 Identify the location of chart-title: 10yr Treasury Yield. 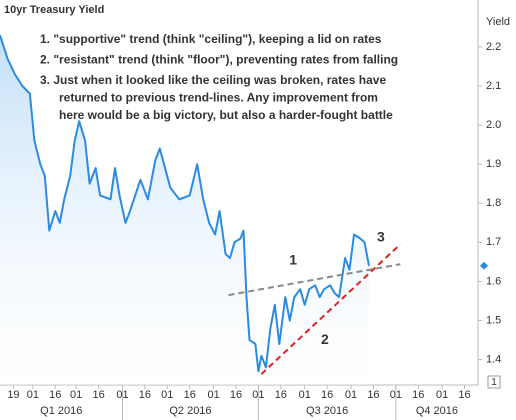
(54, 10).